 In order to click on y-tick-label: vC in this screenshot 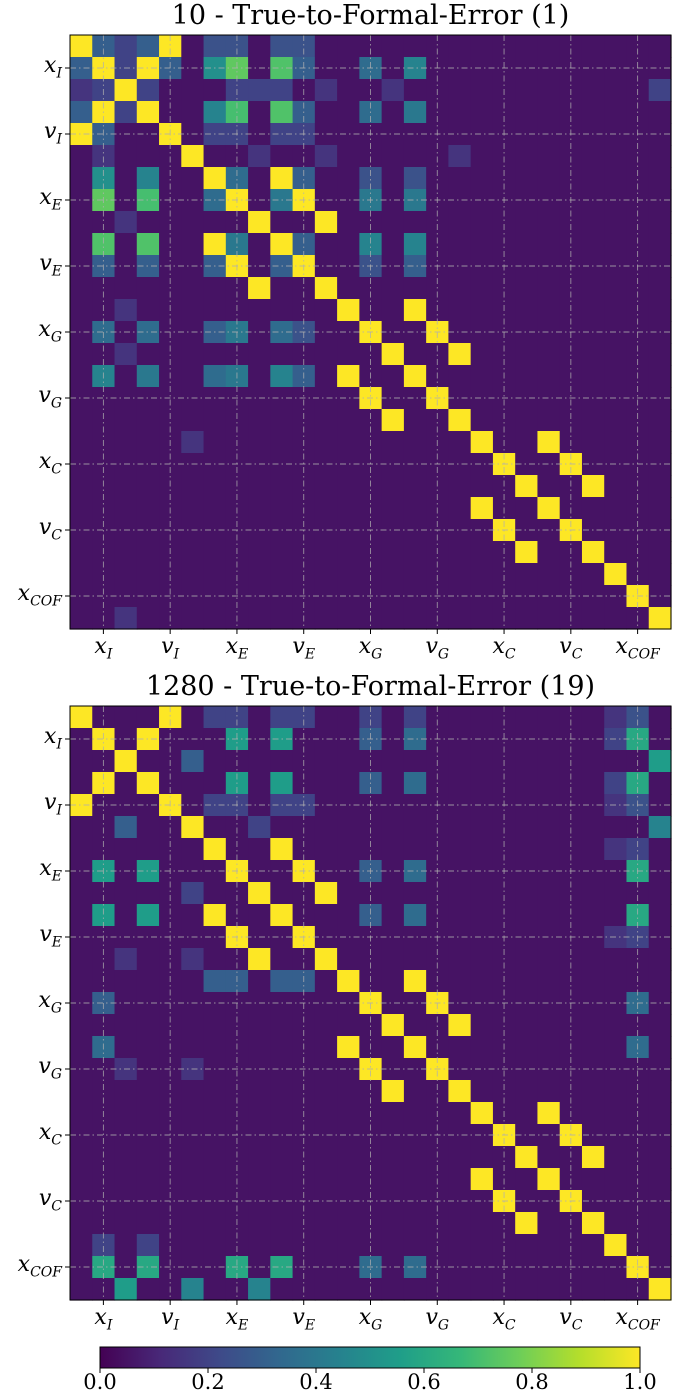, I will do `click(50, 529)`.